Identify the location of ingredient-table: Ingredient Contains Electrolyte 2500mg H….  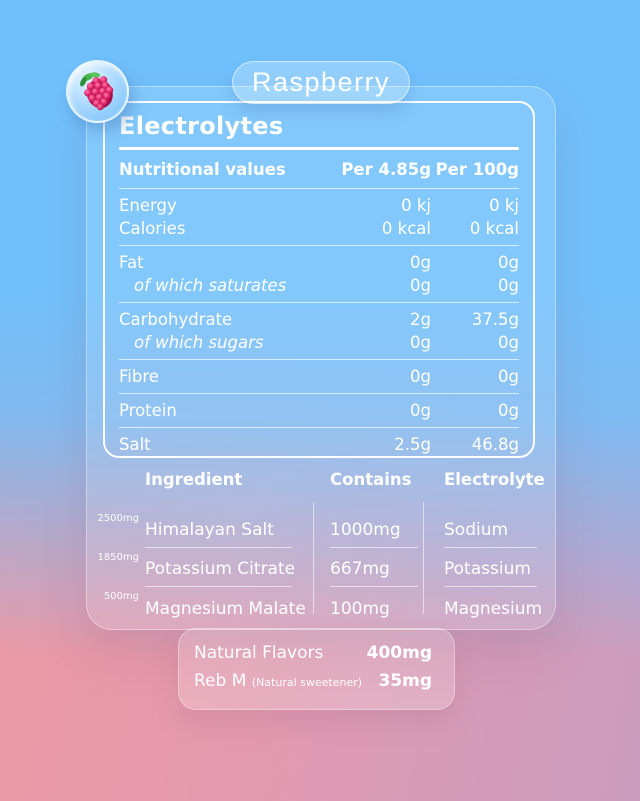
(320, 548).